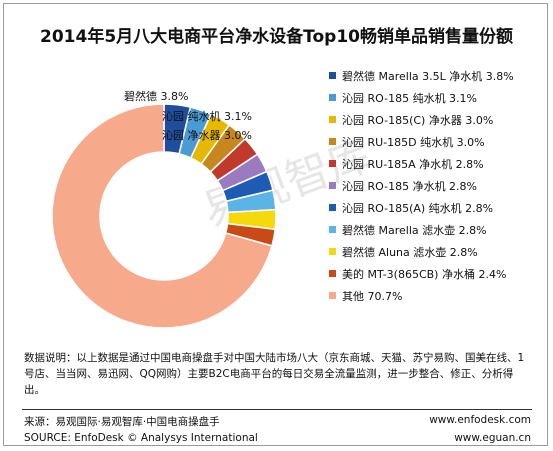  What do you see at coordinates (418, 120) in the screenshot?
I see `legend-label-2: 沁园 RO-185(C) 净水器 3.0%` at bounding box center [418, 120].